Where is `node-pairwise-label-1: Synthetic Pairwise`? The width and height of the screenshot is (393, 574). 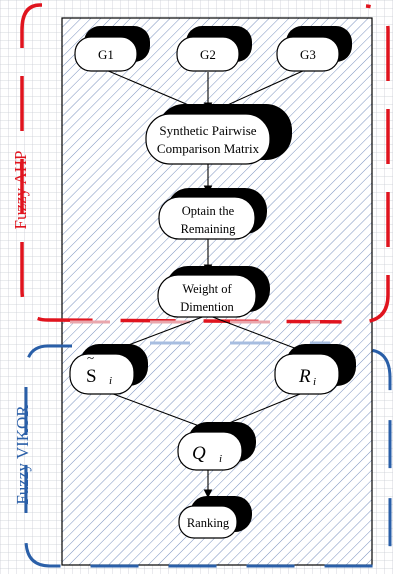
node-pairwise-label-1: Synthetic Pairwise is located at coordinates (207, 130).